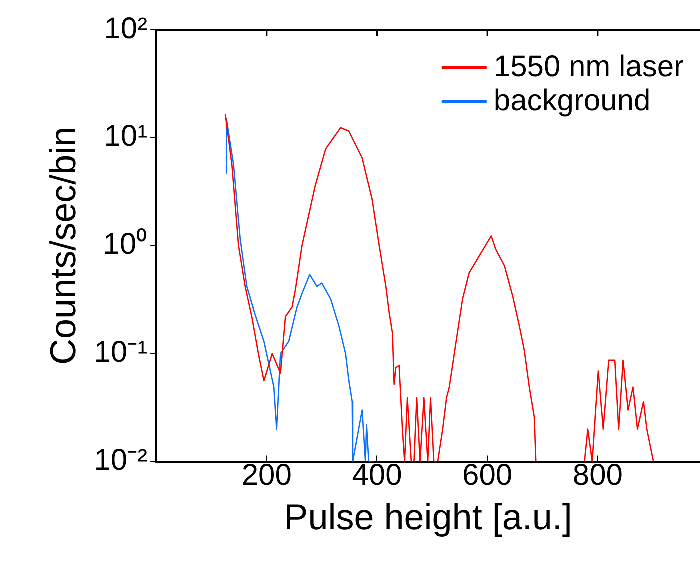  Describe the element at coordinates (267, 475) in the screenshot. I see `x-tick-label: 200` at that location.